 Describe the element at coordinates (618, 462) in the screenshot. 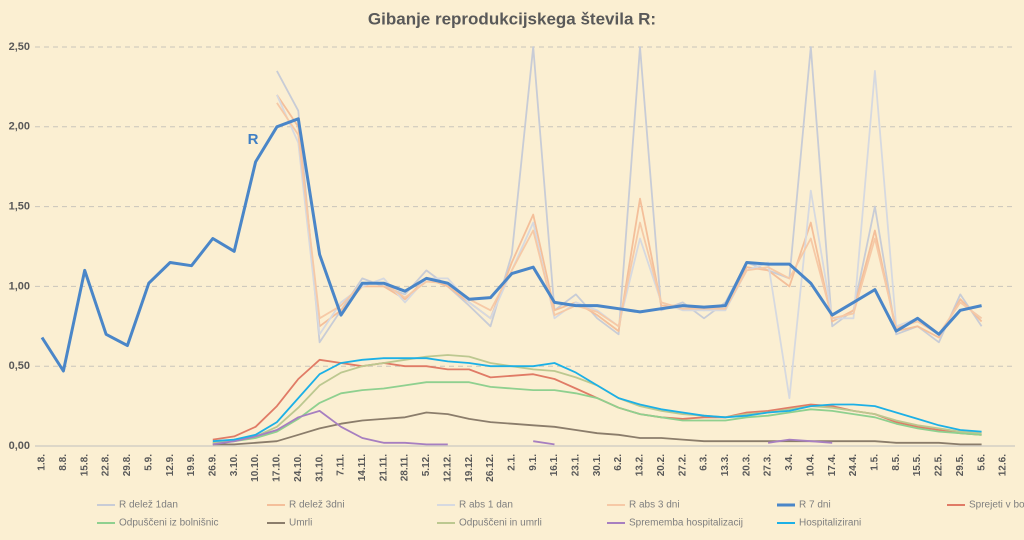

I see `x-tick-label: 6.2.` at that location.